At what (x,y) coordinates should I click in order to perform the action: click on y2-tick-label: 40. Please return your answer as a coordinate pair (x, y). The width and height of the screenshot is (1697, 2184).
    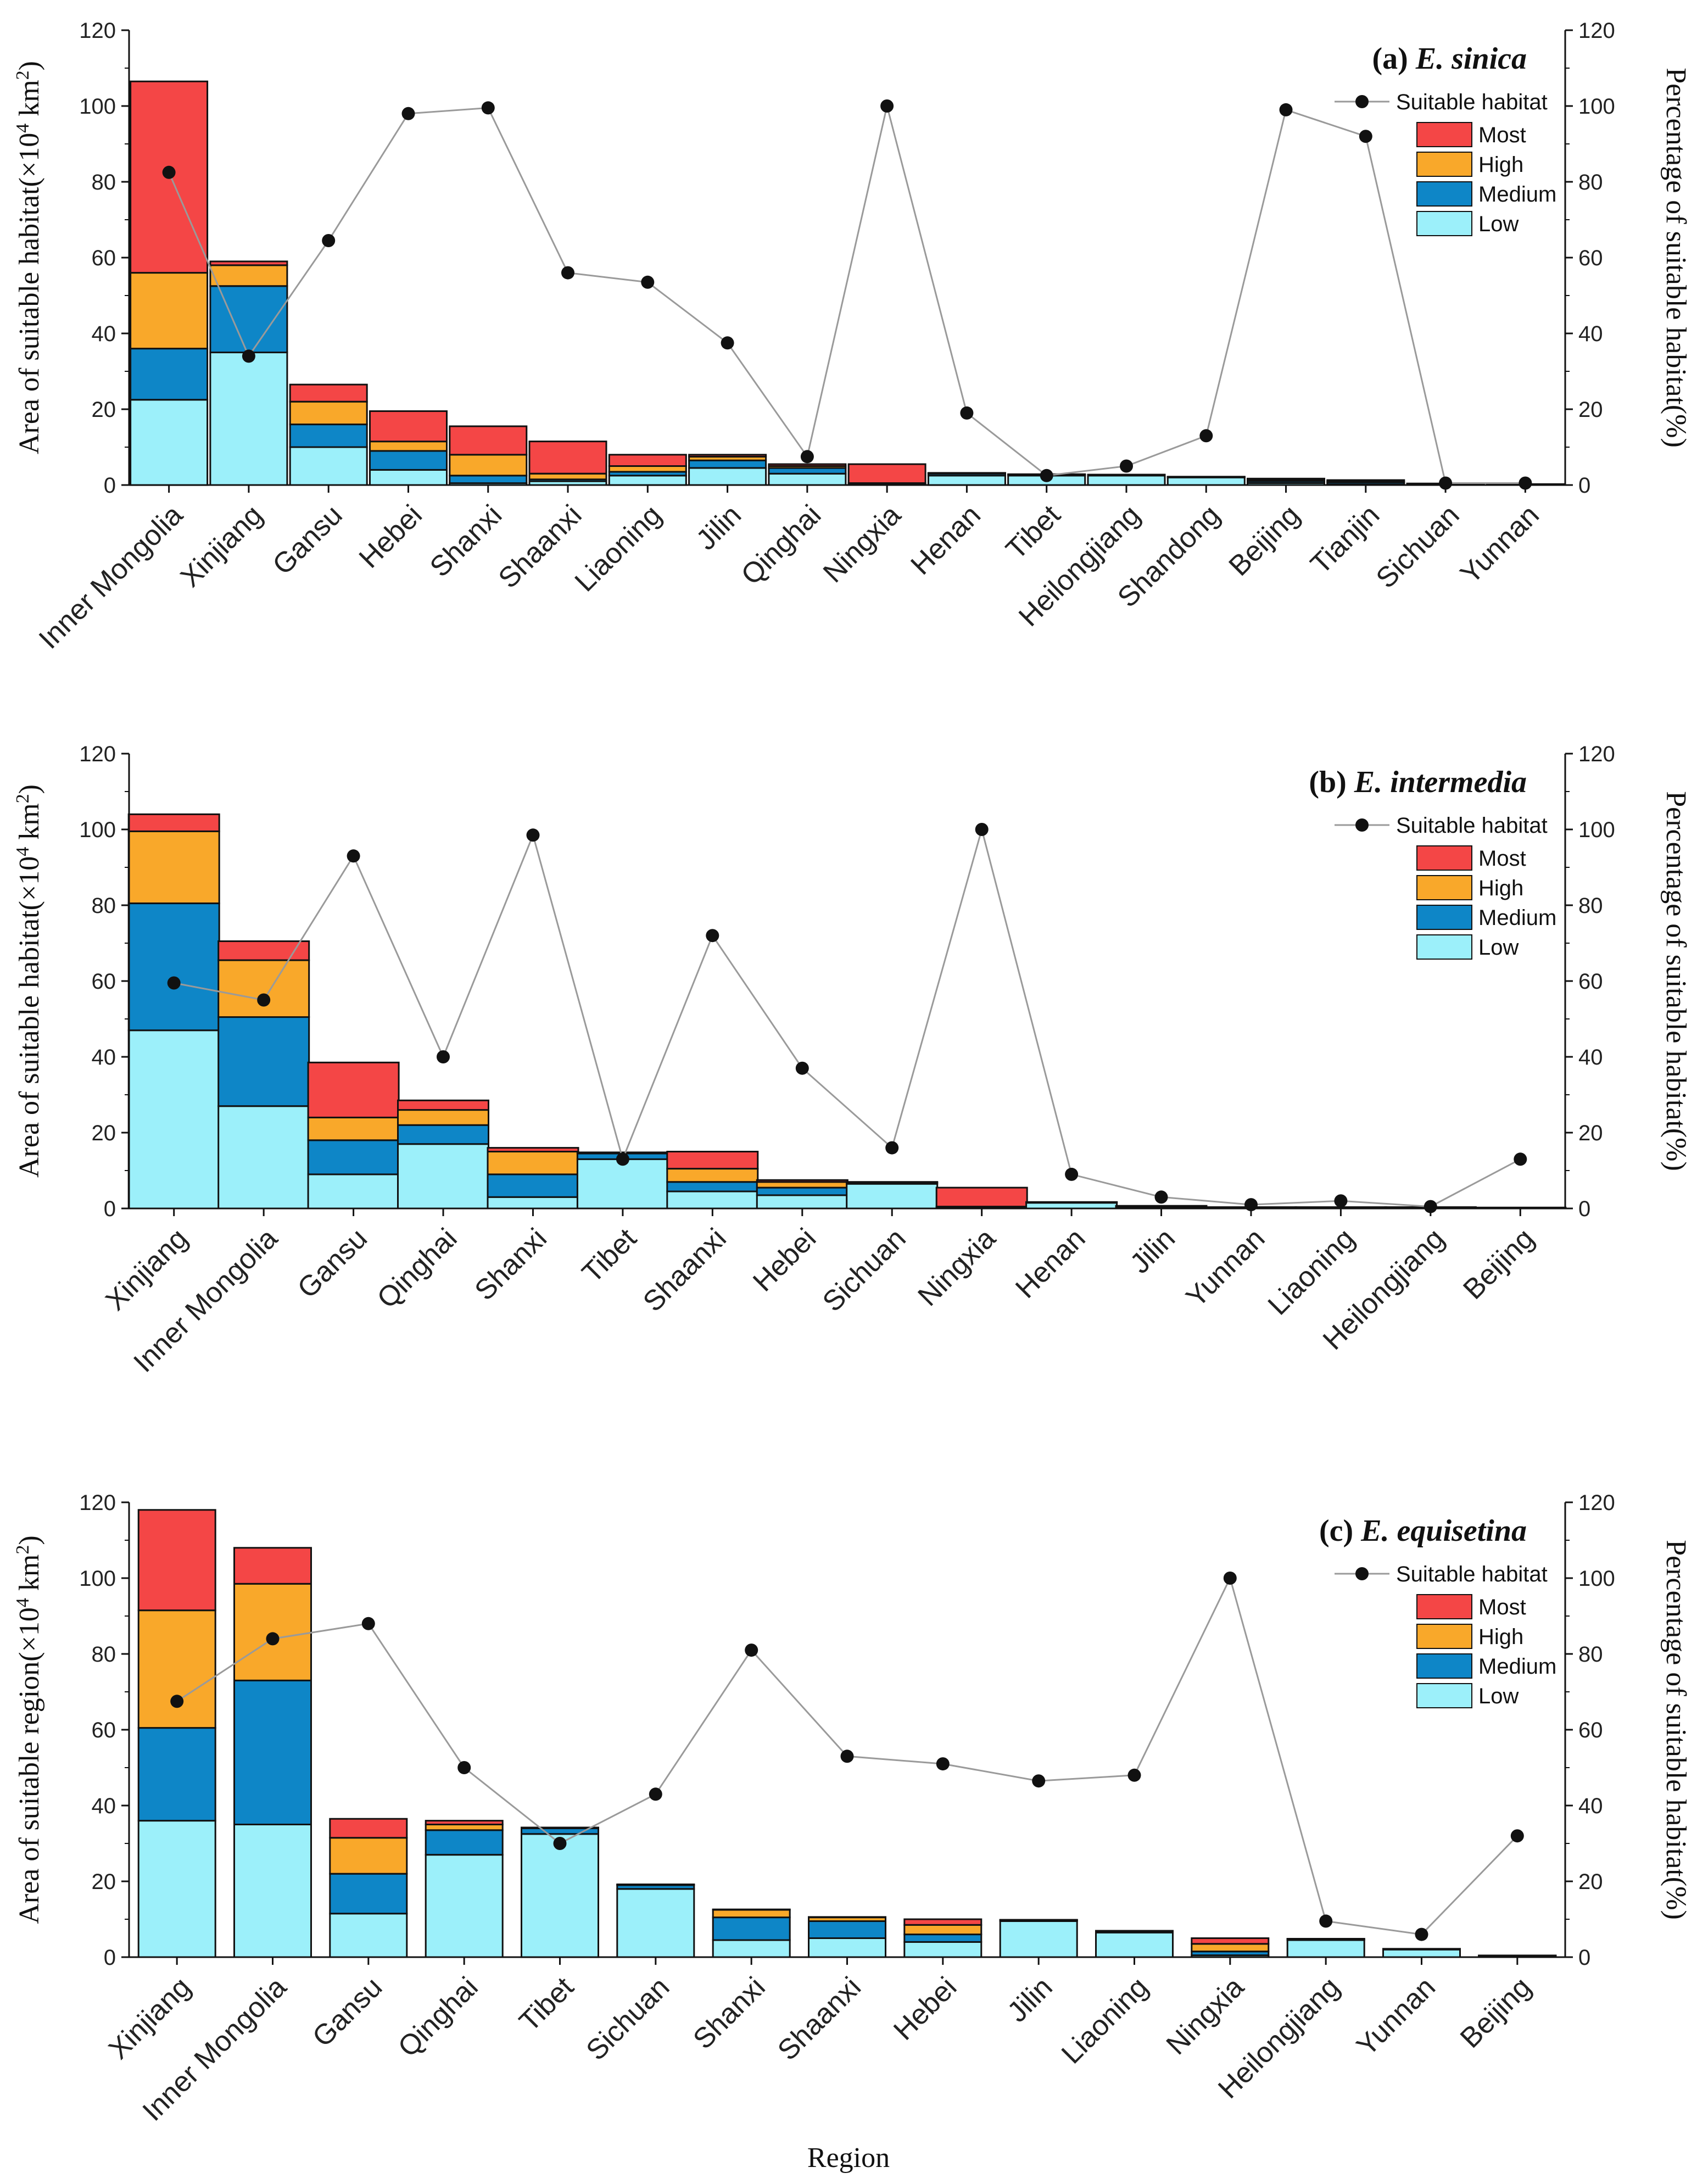
    Looking at the image, I should click on (1590, 334).